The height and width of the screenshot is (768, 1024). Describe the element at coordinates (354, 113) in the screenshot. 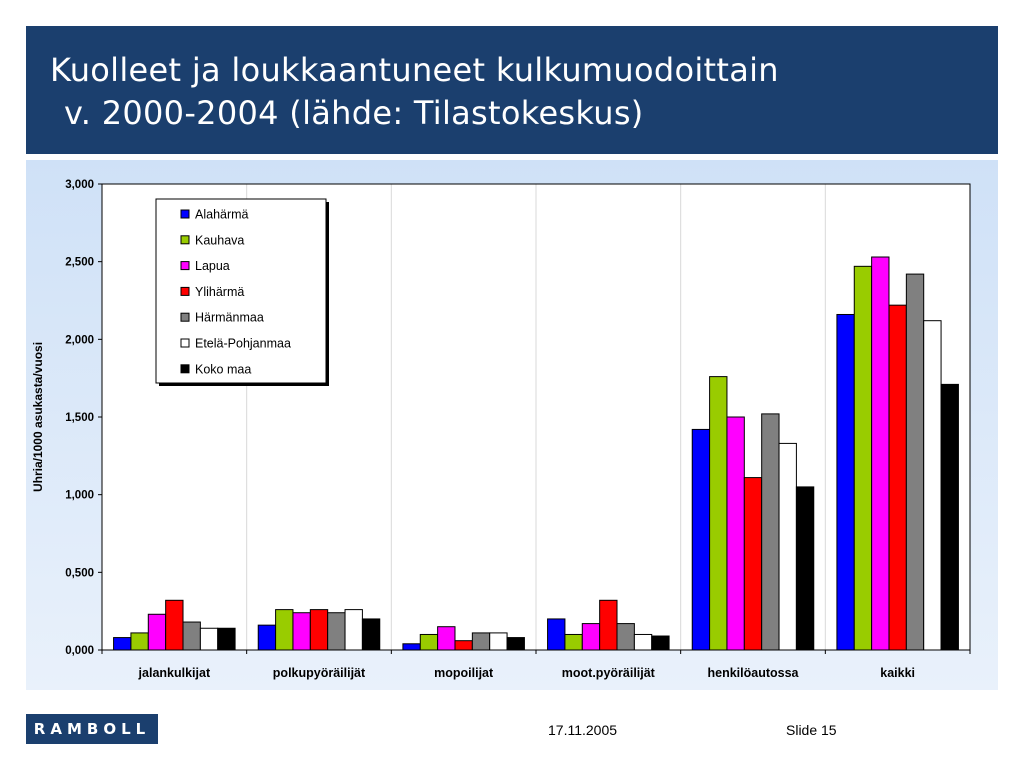

I see `slide-title-line-2: v. 2000-2004 (lähde: Tilastokeskus)` at that location.